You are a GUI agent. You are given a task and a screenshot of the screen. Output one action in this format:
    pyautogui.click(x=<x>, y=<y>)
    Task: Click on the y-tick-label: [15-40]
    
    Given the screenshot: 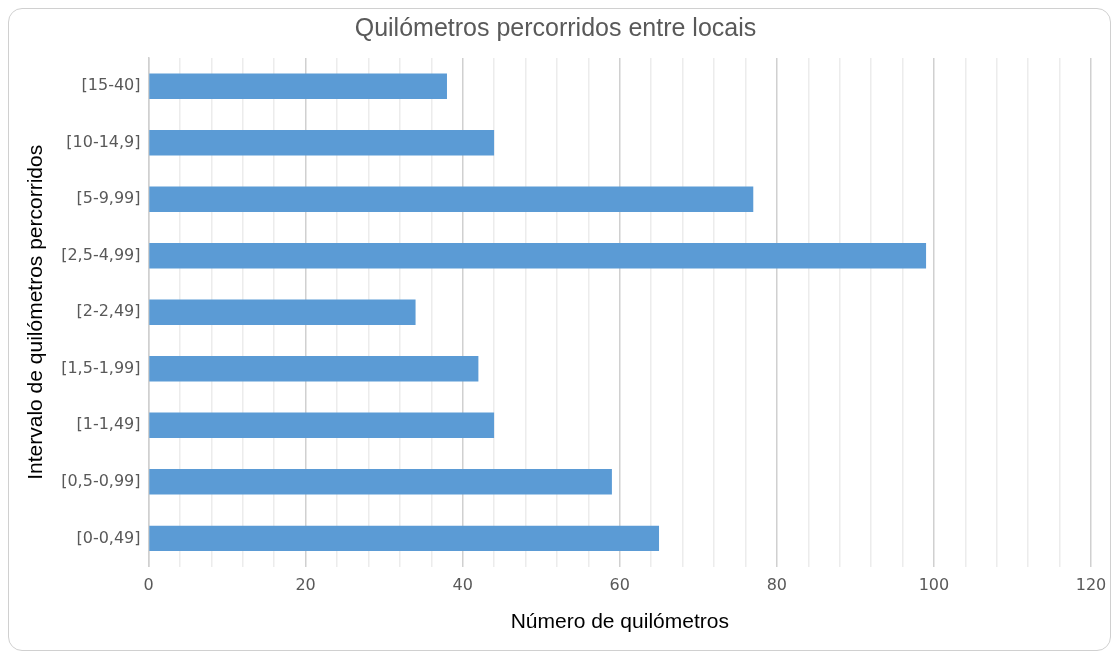 What is the action you would take?
    pyautogui.click(x=111, y=85)
    